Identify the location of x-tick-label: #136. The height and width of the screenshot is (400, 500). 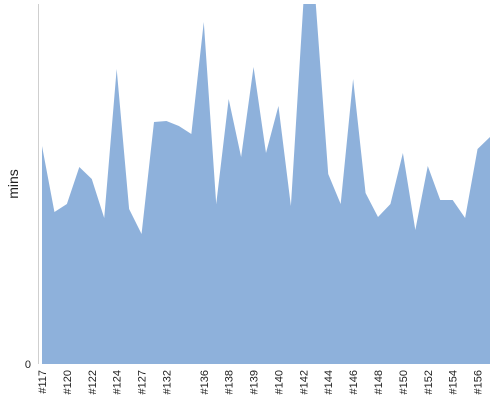
(205, 382).